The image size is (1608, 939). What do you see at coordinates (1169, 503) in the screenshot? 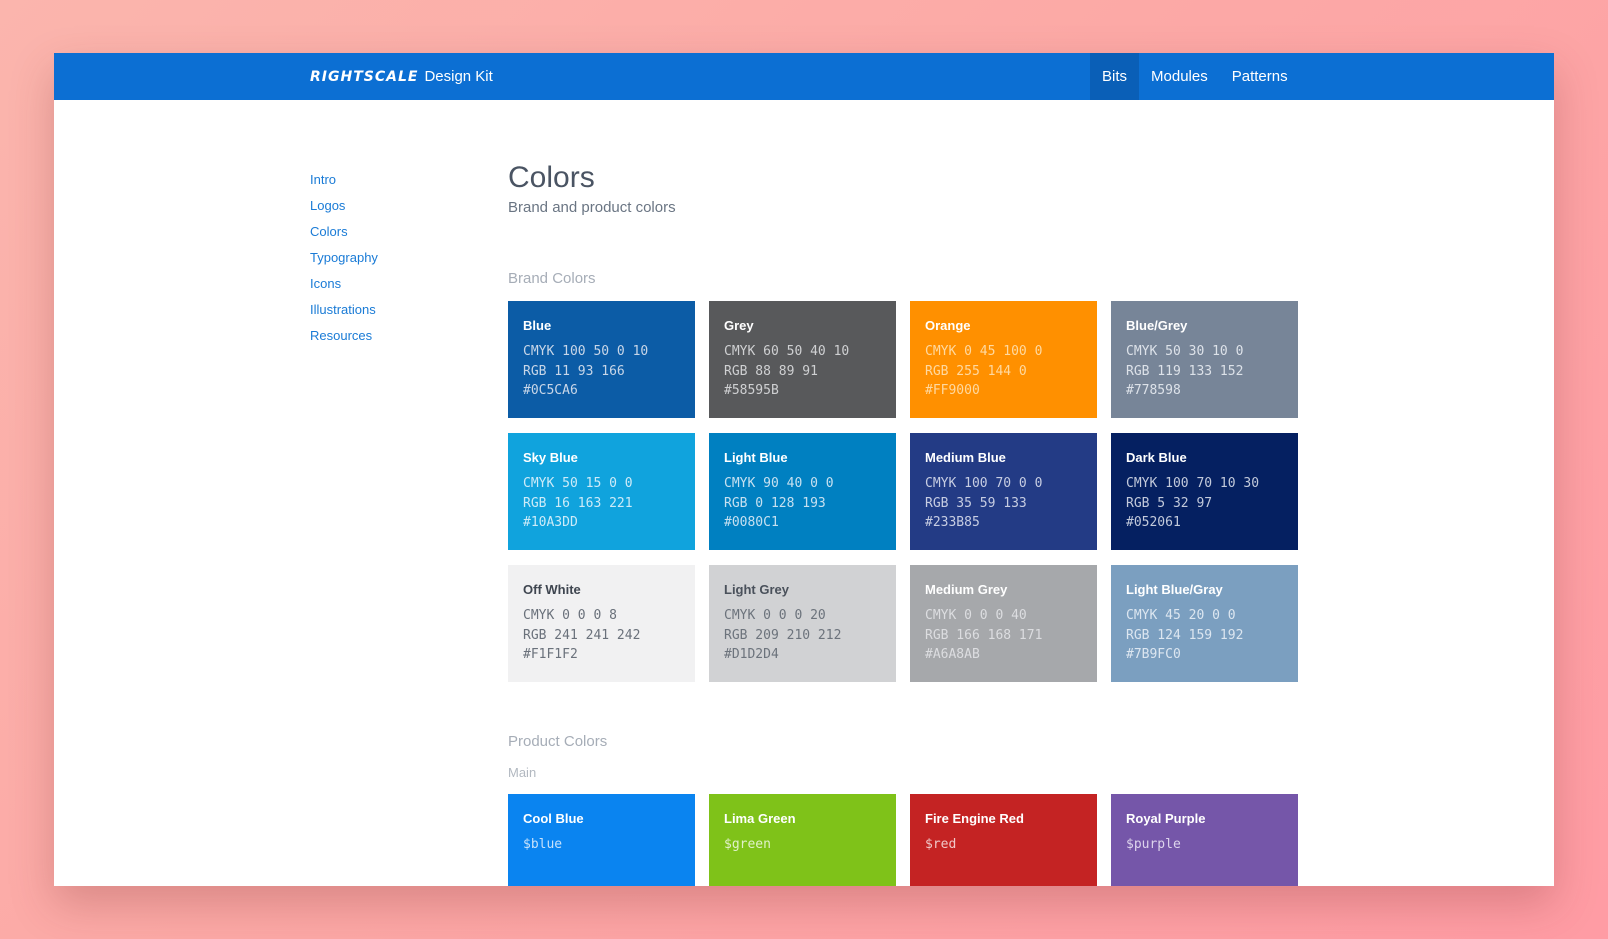
I see `swatch-rgb: RGB 5 32 97` at bounding box center [1169, 503].